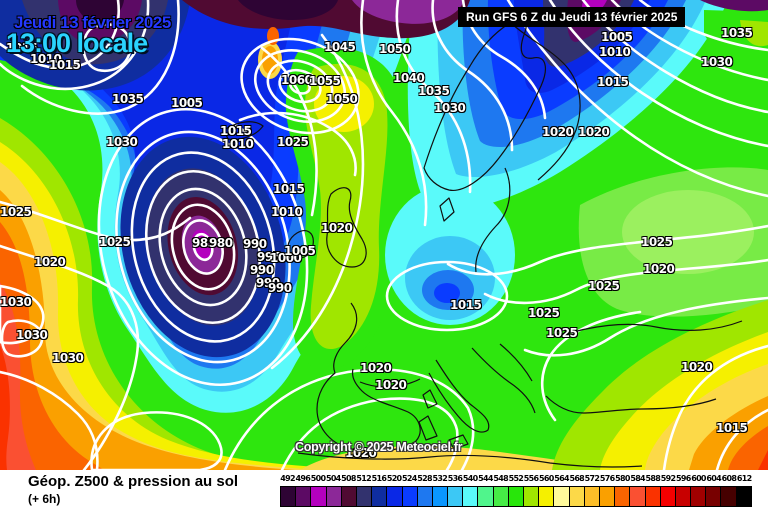  I want to click on legend-value: 584, so click(637, 478).